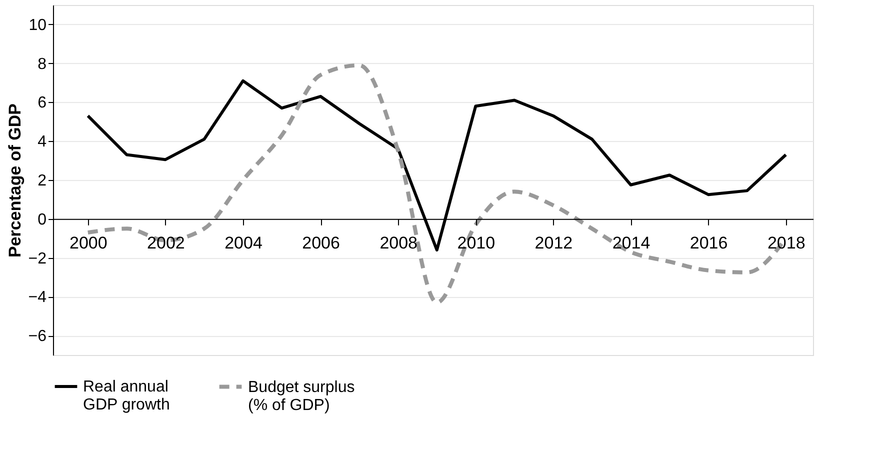  I want to click on y-tick-label: 4, so click(42, 142).